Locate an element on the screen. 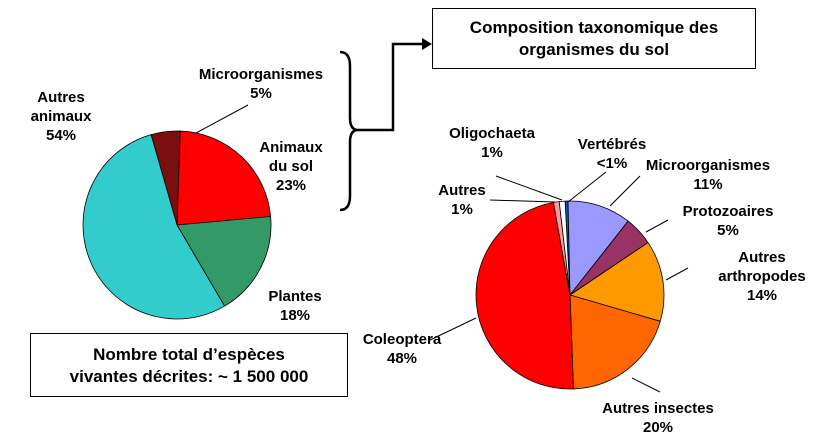 The image size is (818, 447). pie1-label-microorganismes: Microorganismes 5% is located at coordinates (261, 84).